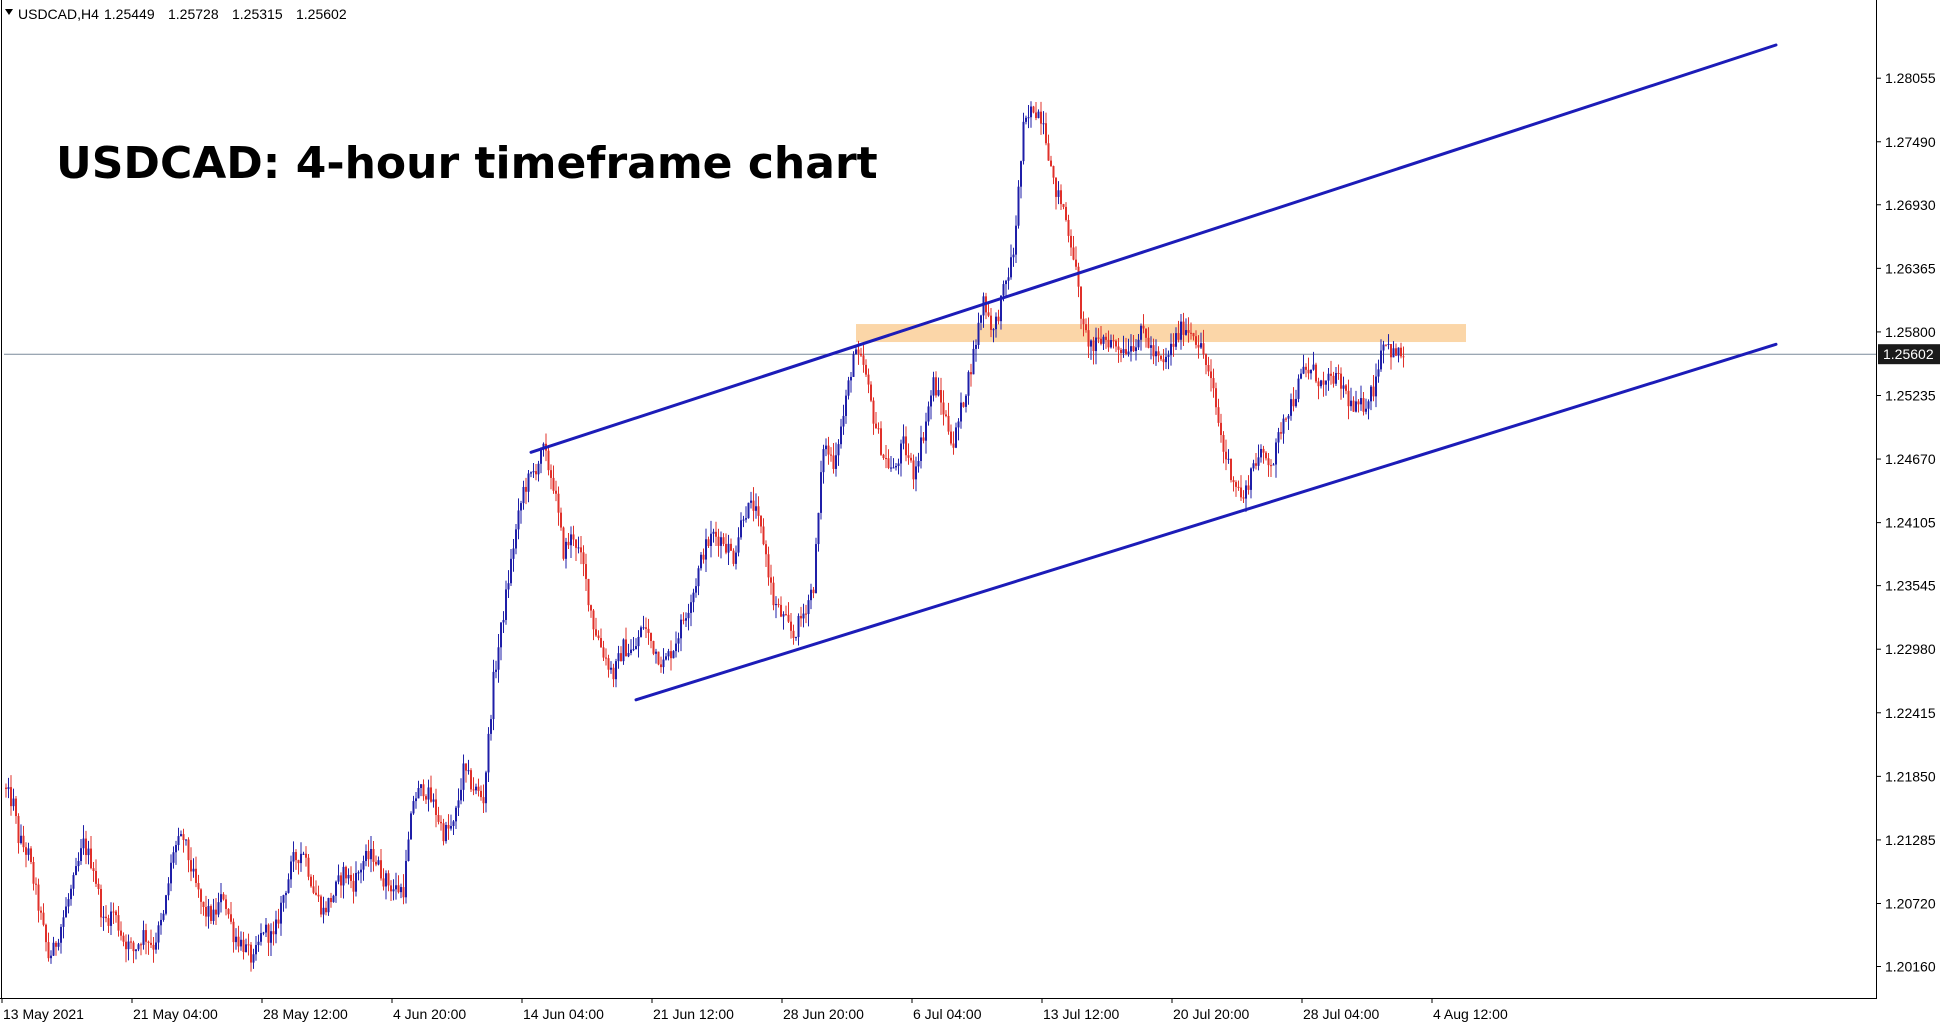 Image resolution: width=1942 pixels, height=1023 pixels. I want to click on price-tick-label: 1.20720, so click(1910, 903).